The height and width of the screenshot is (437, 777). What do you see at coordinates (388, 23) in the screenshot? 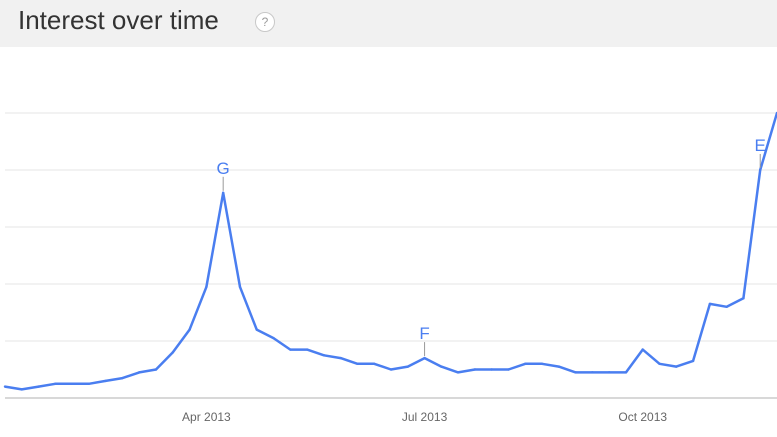
I see `chart-header: Interest over time ?` at bounding box center [388, 23].